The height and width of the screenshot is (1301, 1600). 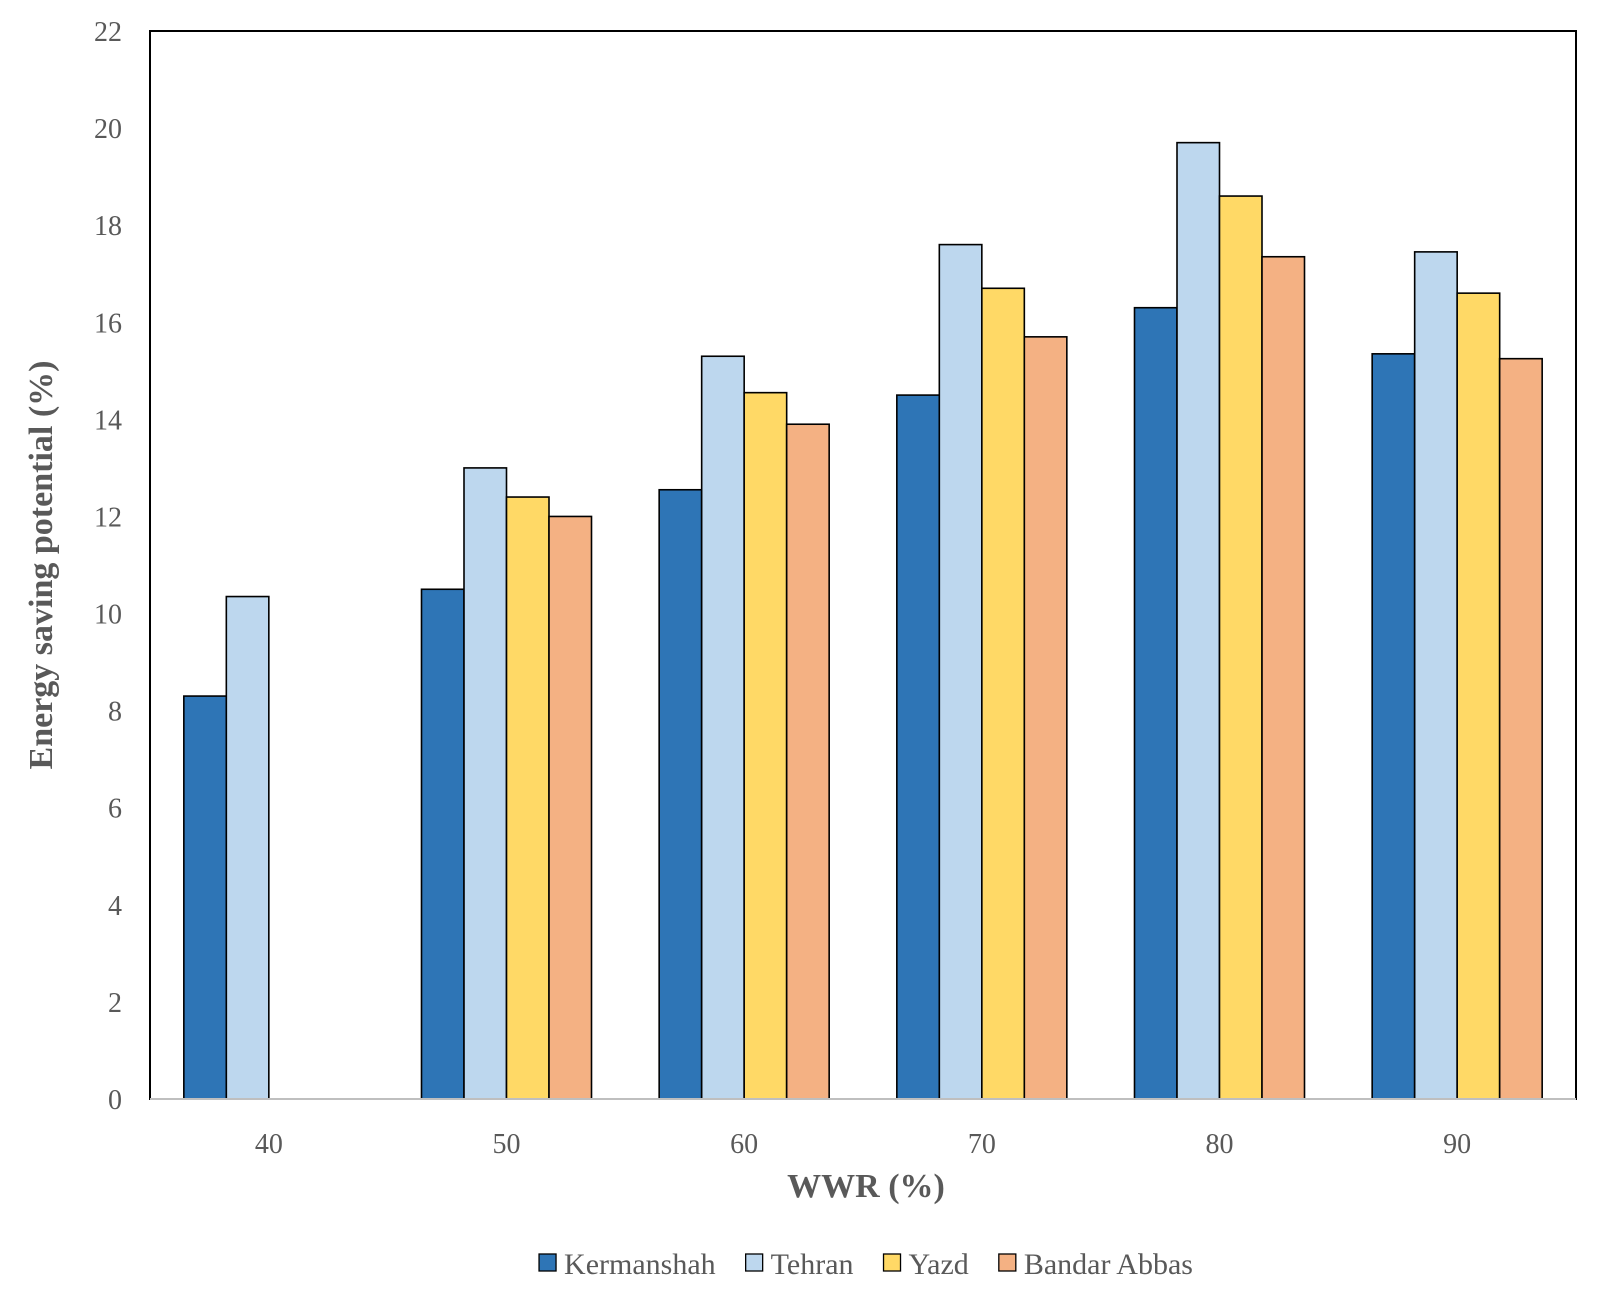 I want to click on x-tick-label: 50, so click(x=507, y=1144).